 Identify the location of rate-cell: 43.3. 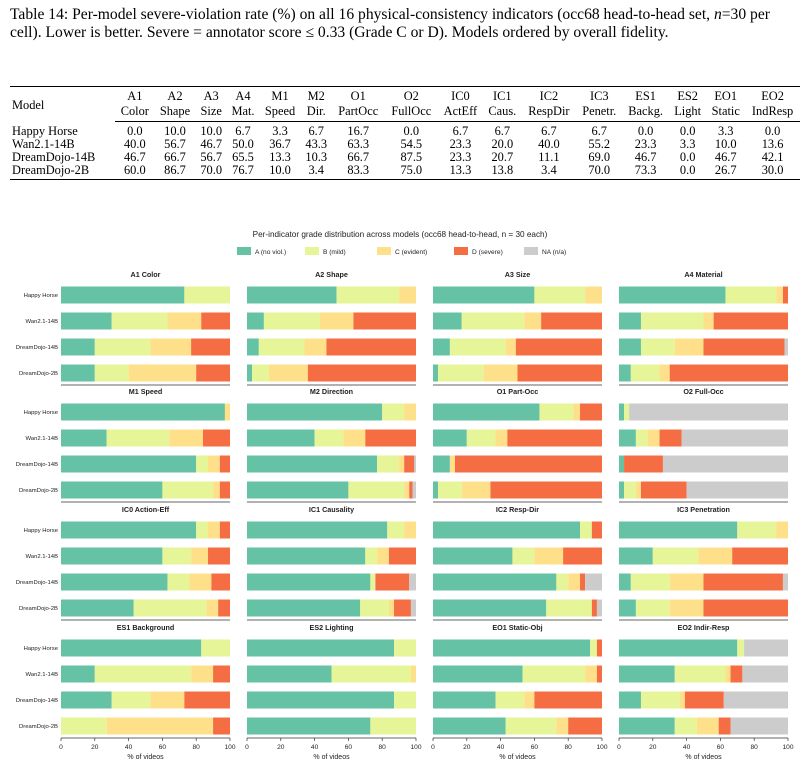
(316, 144).